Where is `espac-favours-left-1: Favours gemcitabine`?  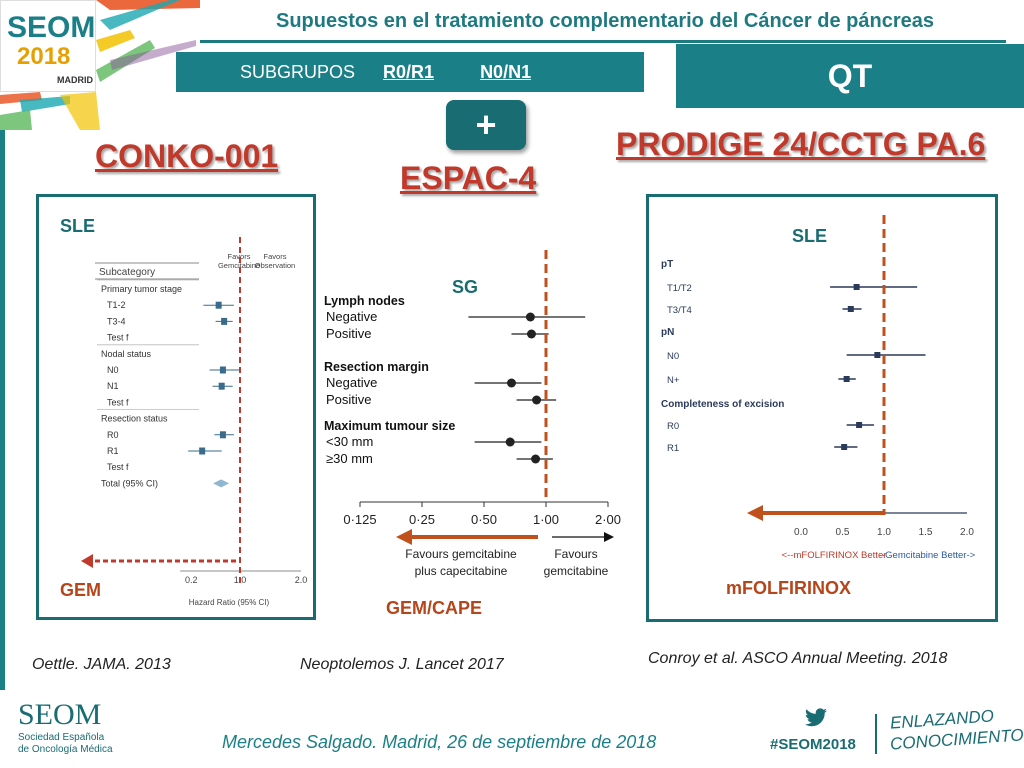
espac-favours-left-1: Favours gemcitabine is located at coordinates (461, 554).